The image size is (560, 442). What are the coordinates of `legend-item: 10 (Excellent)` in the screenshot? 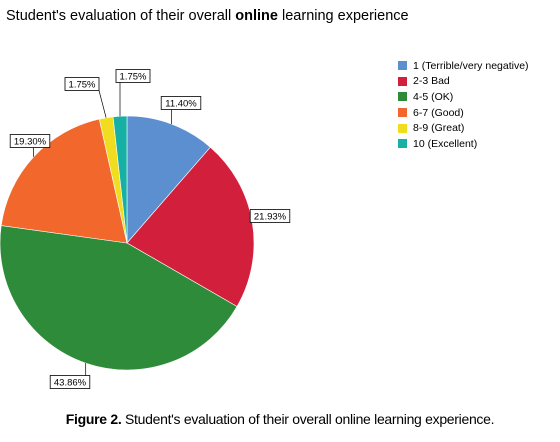 It's located at (463, 144).